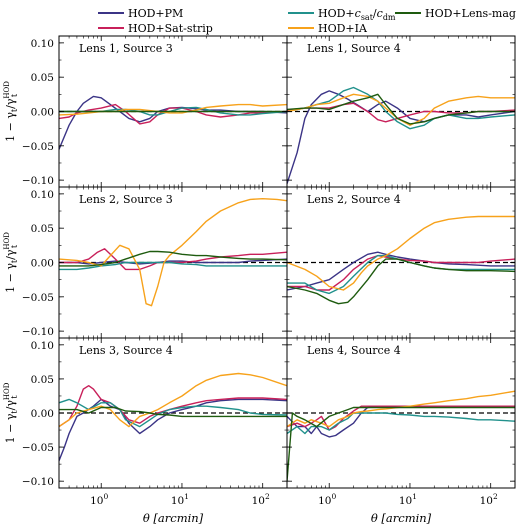 The height and width of the screenshot is (530, 520). What do you see at coordinates (354, 350) in the screenshot?
I see `panel-title: Lens 4, Source 4` at bounding box center [354, 350].